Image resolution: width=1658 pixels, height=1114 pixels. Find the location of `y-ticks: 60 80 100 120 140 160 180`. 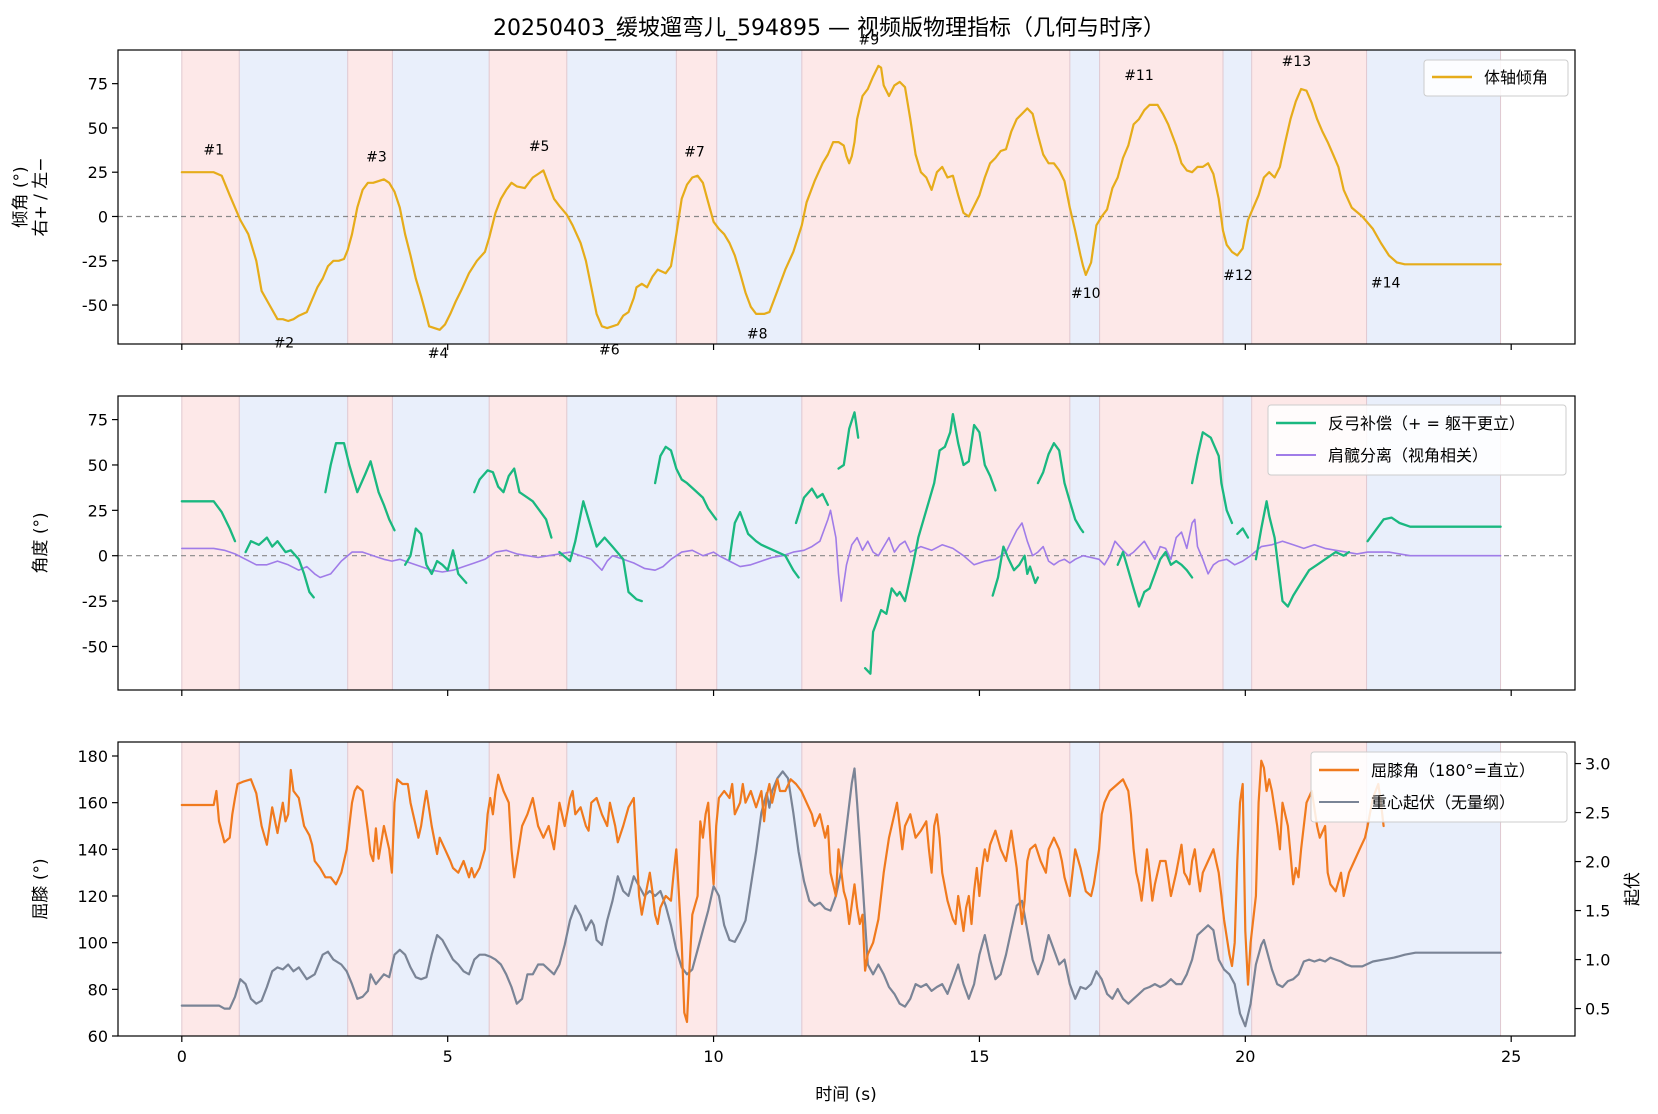

y-ticks: 60 80 100 120 140 160 180 is located at coordinates (97, 896).